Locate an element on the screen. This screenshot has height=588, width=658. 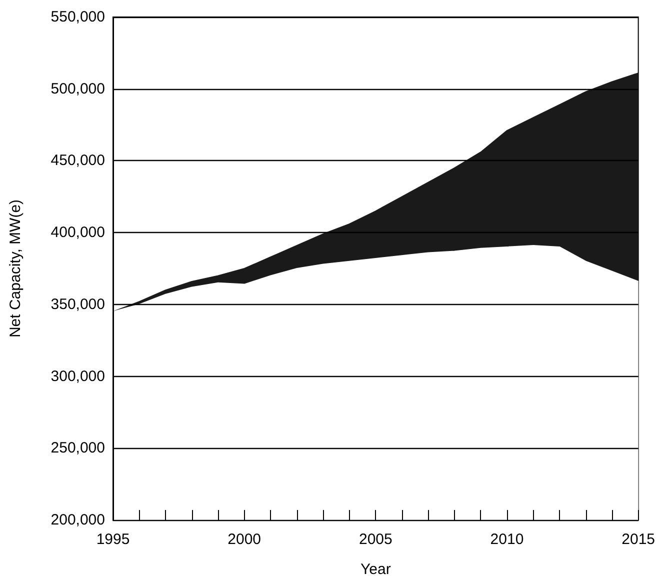
x-tick-label: 2010 is located at coordinates (507, 539).